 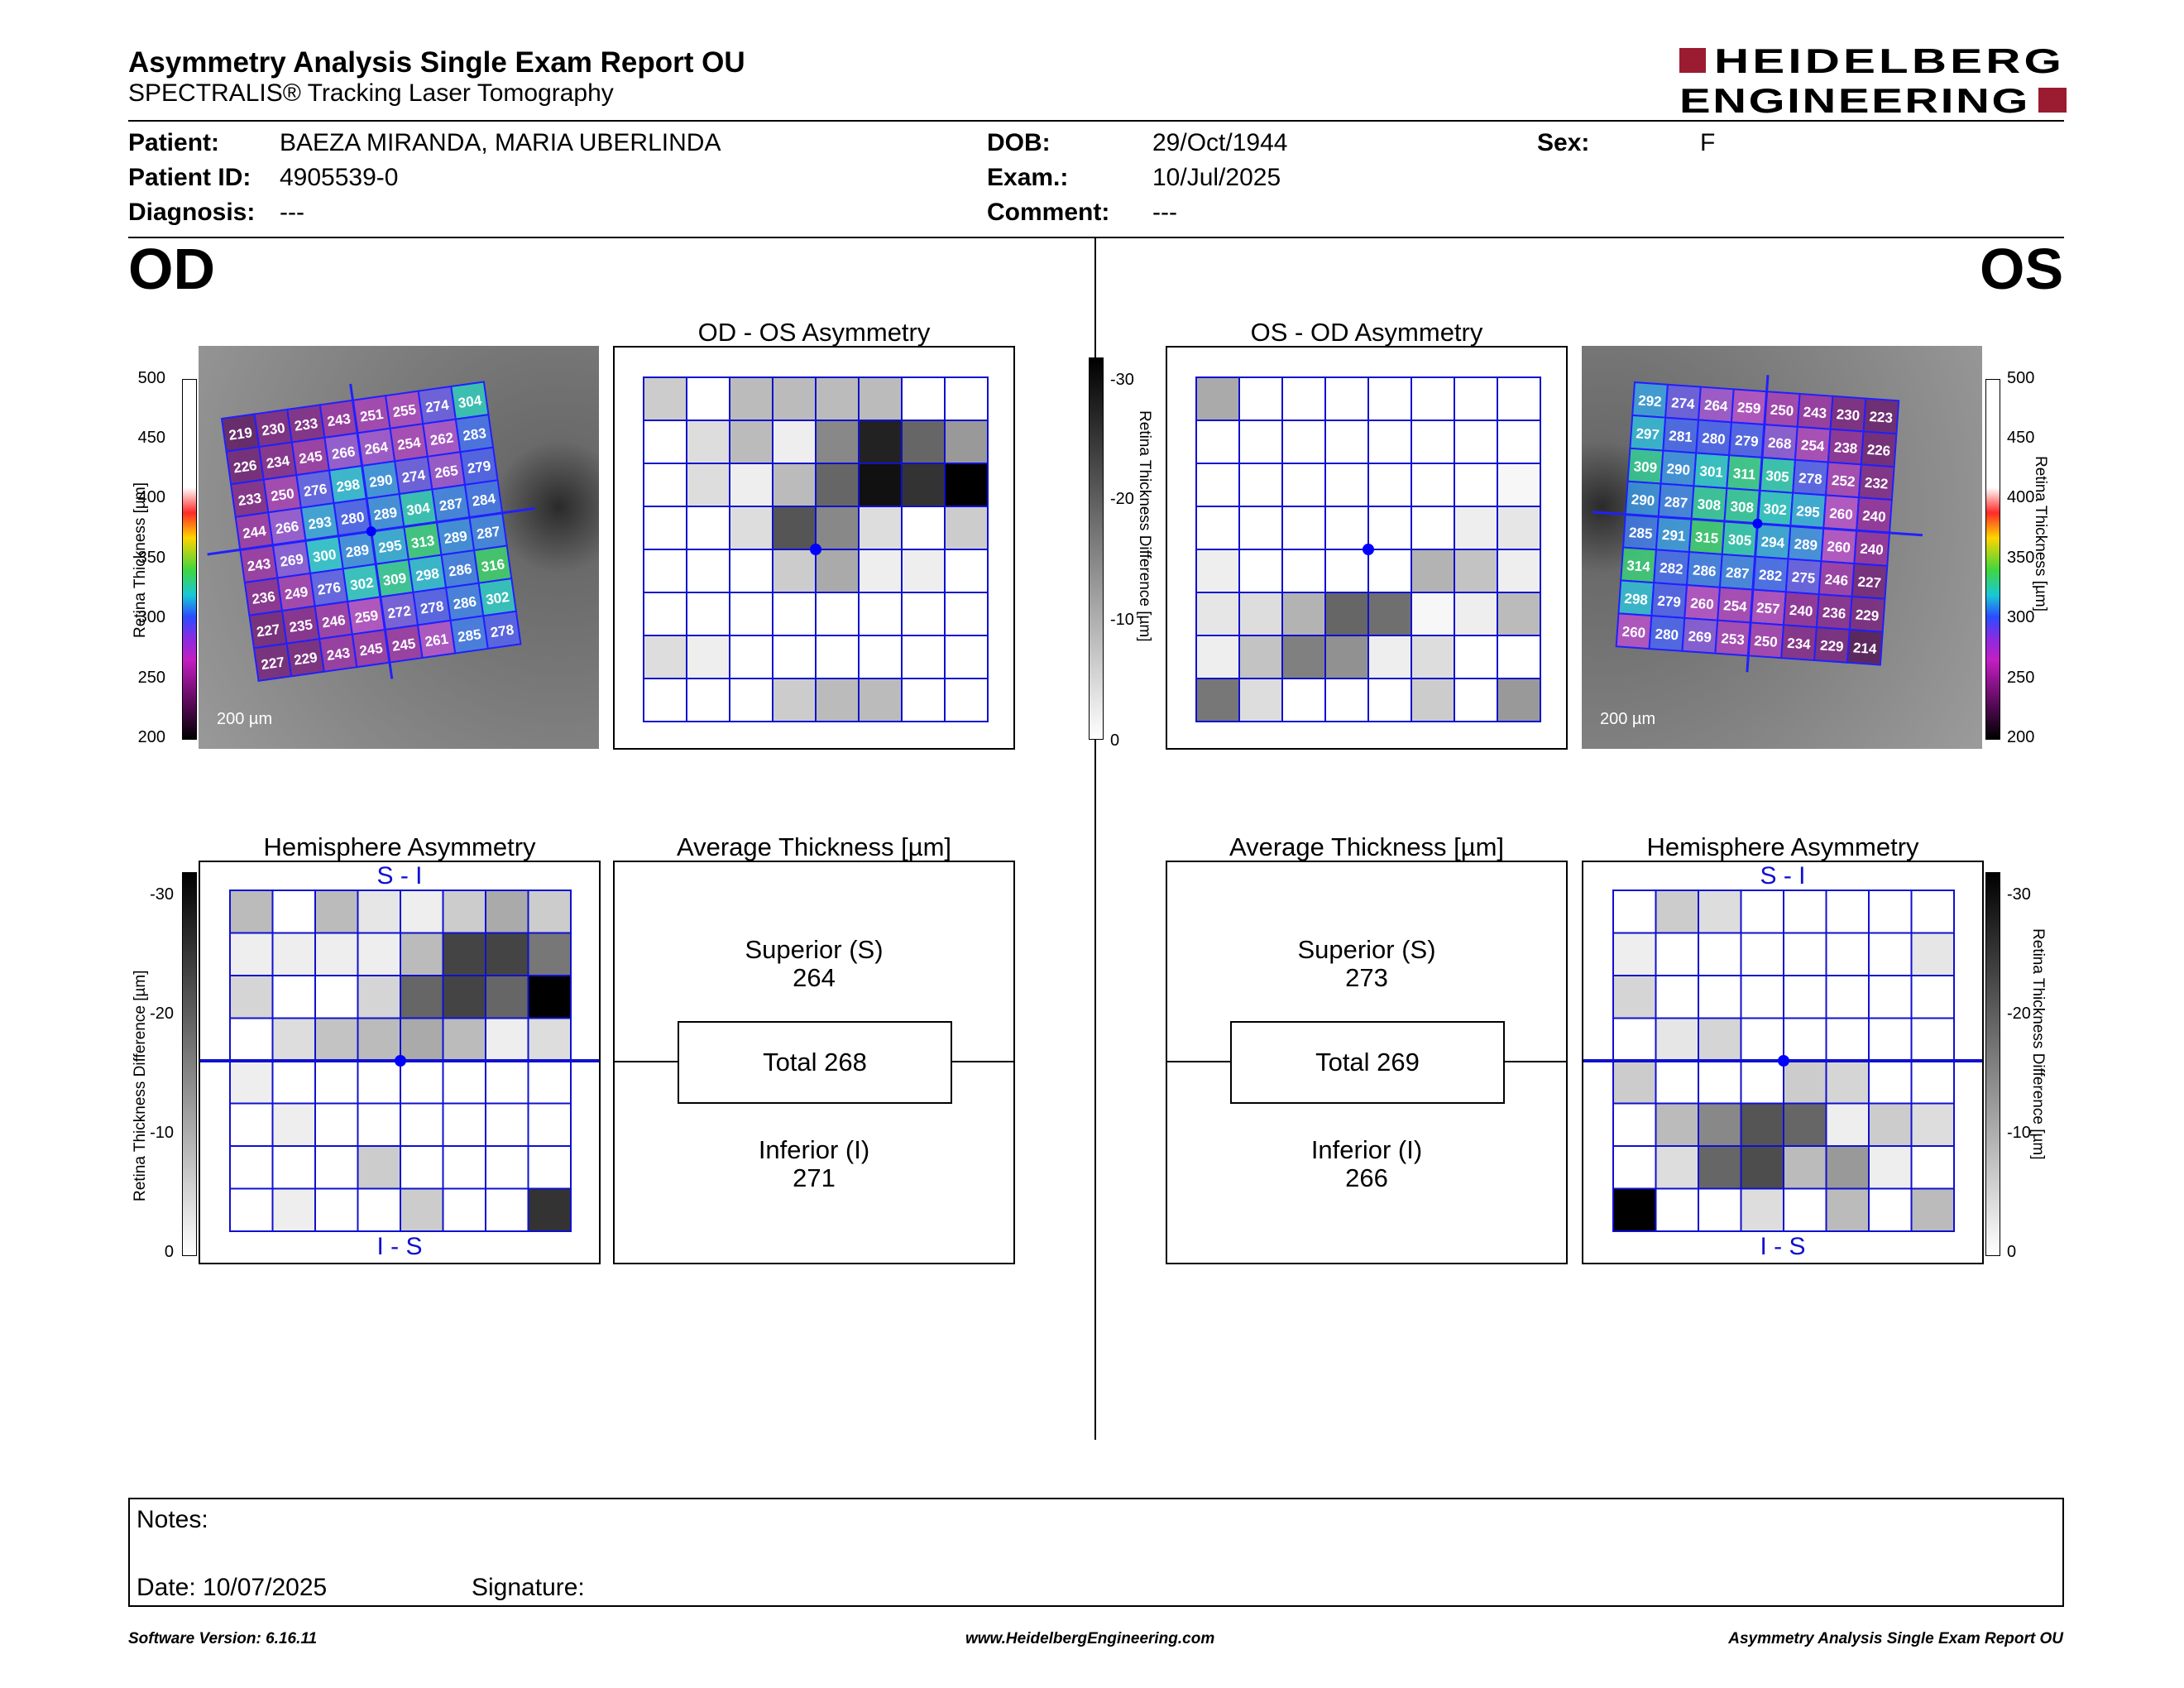 I want to click on os-map-cell-value: 226, so click(x=1878, y=450).